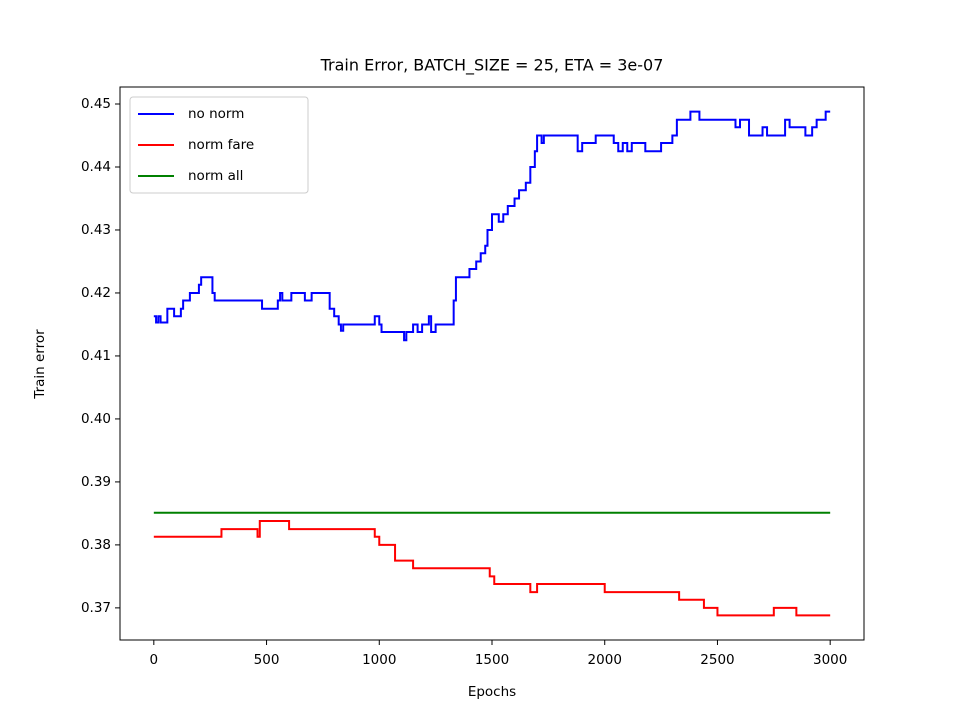 Image resolution: width=960 pixels, height=724 pixels. Describe the element at coordinates (40, 364) in the screenshot. I see `y-axis-label: Train error` at that location.